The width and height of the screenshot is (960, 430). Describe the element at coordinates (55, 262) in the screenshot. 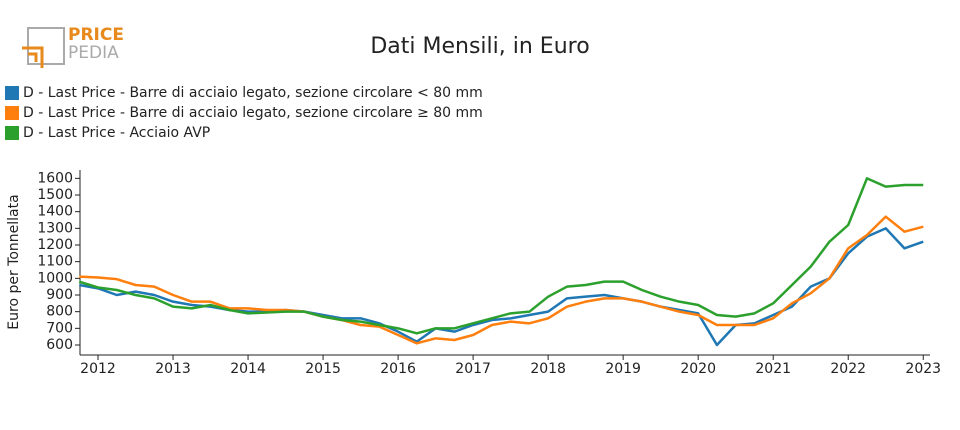

I see `y-tick-label: 1100` at that location.